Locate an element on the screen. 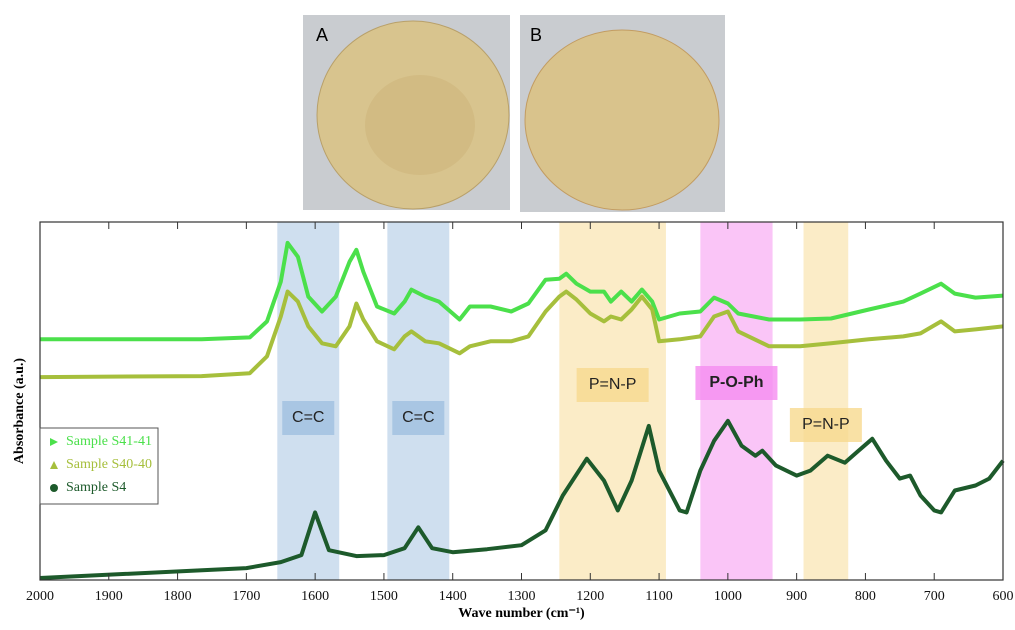  x-tick-label: 1200 is located at coordinates (590, 596).